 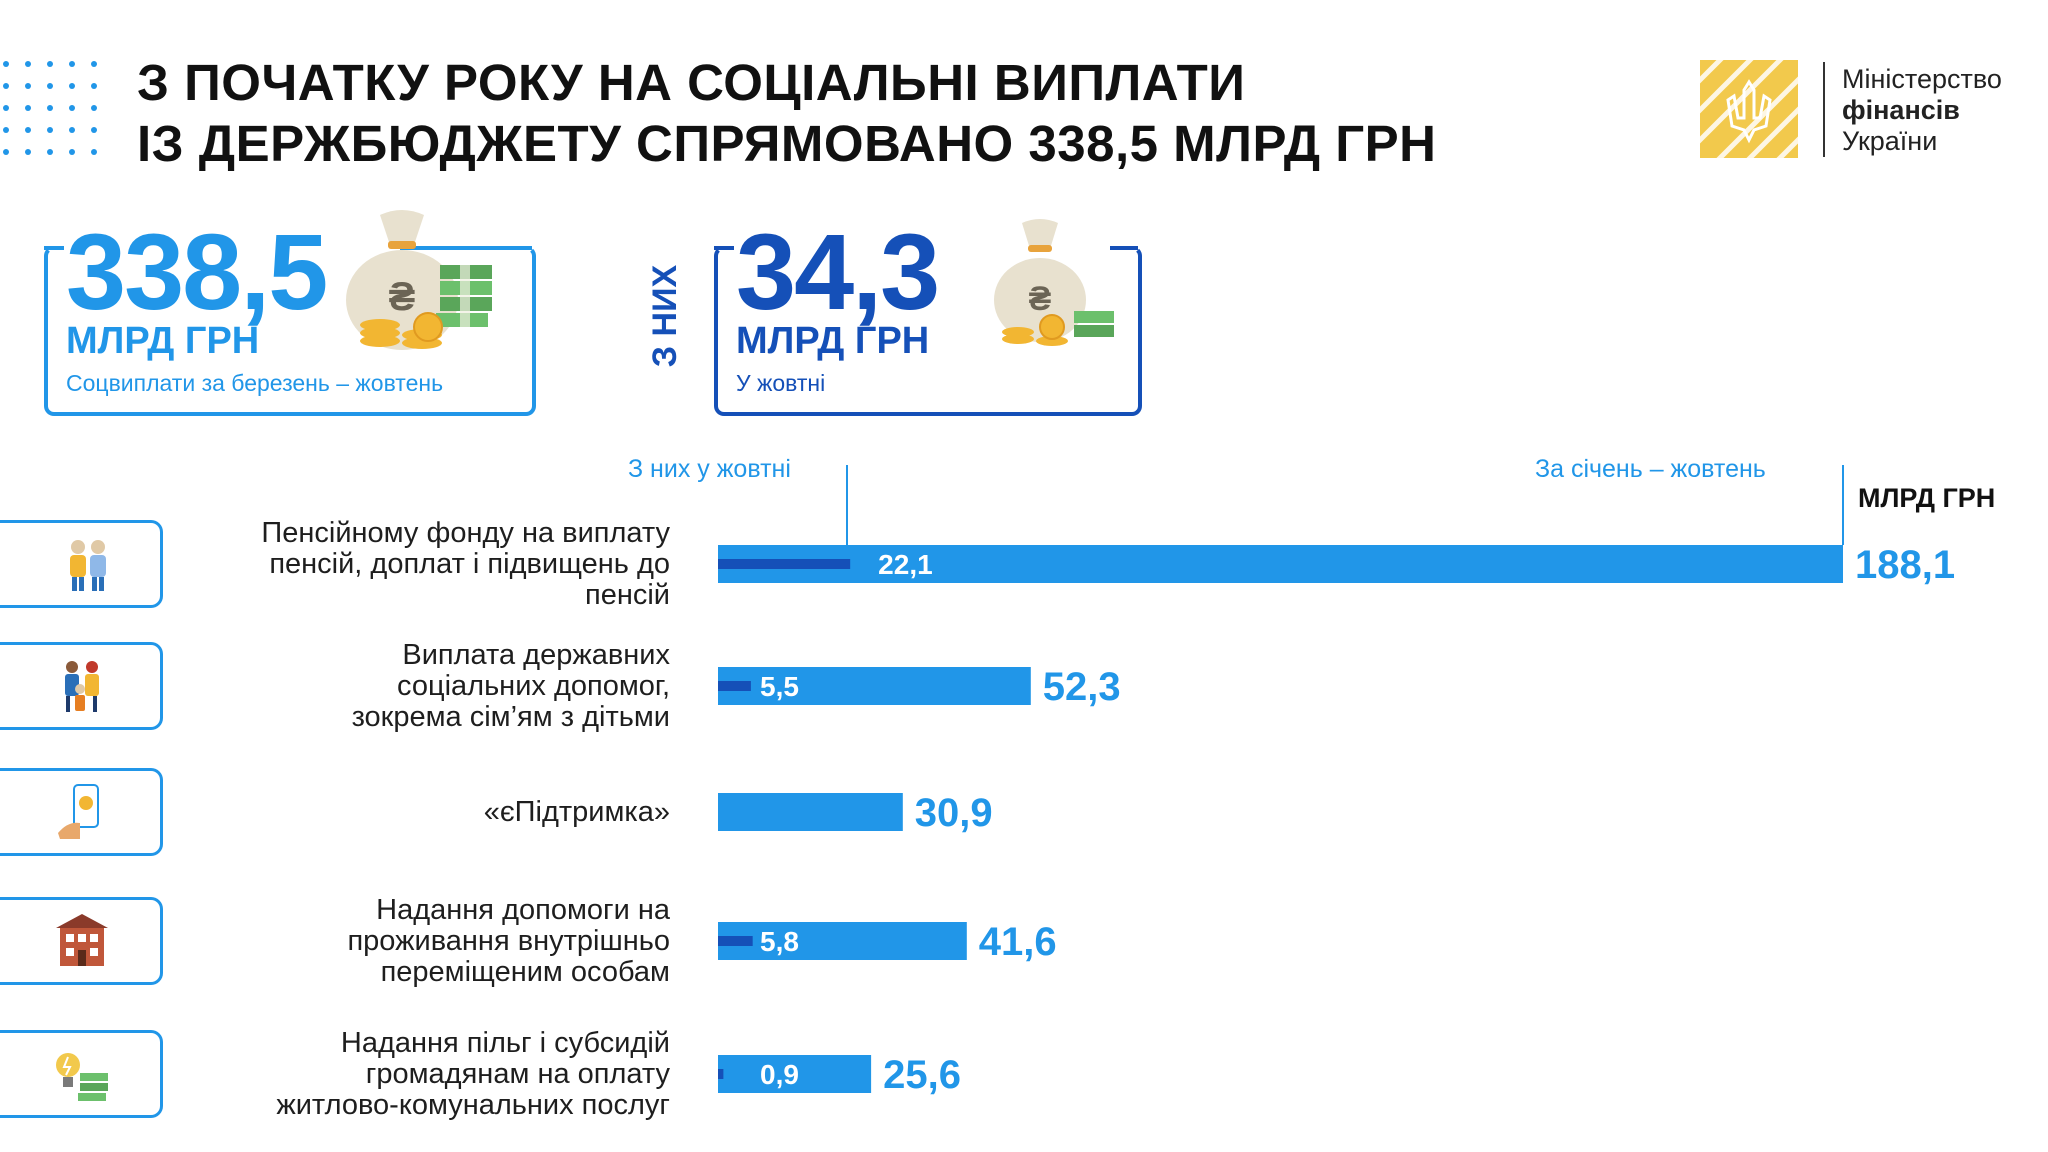 What do you see at coordinates (922, 1075) in the screenshot?
I see `total-value-label: 25,6` at bounding box center [922, 1075].